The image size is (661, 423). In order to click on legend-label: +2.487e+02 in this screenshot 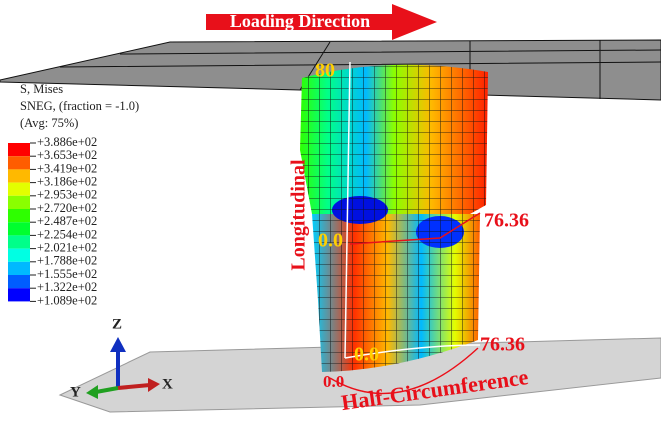, I will do `click(67, 221)`.